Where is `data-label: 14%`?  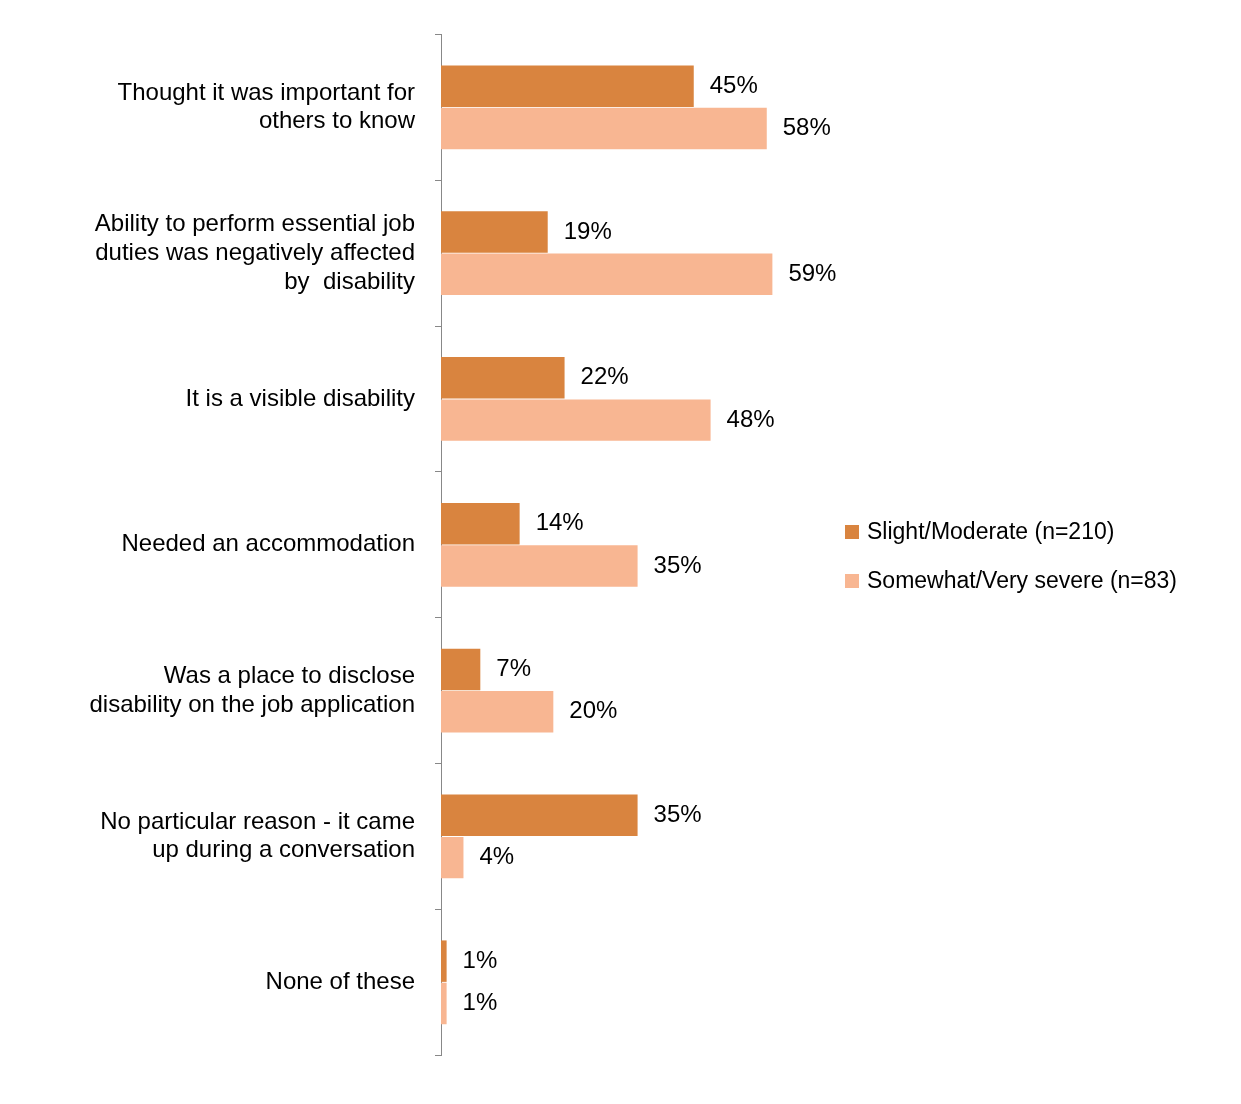
data-label: 14% is located at coordinates (559, 522).